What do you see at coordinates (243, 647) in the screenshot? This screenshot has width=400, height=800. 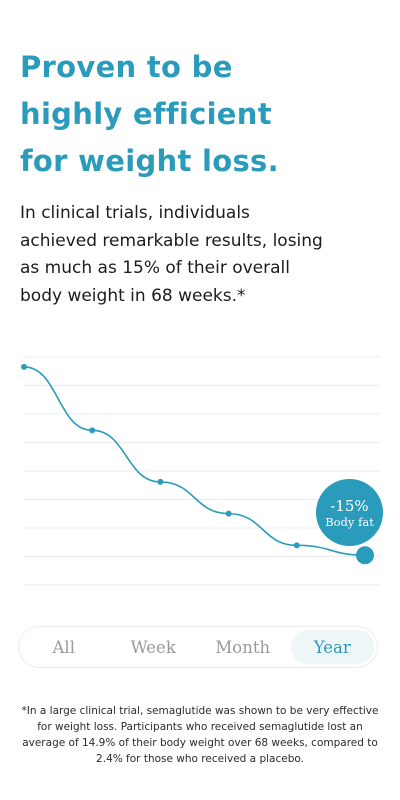 I see `tab-month: Month` at bounding box center [243, 647].